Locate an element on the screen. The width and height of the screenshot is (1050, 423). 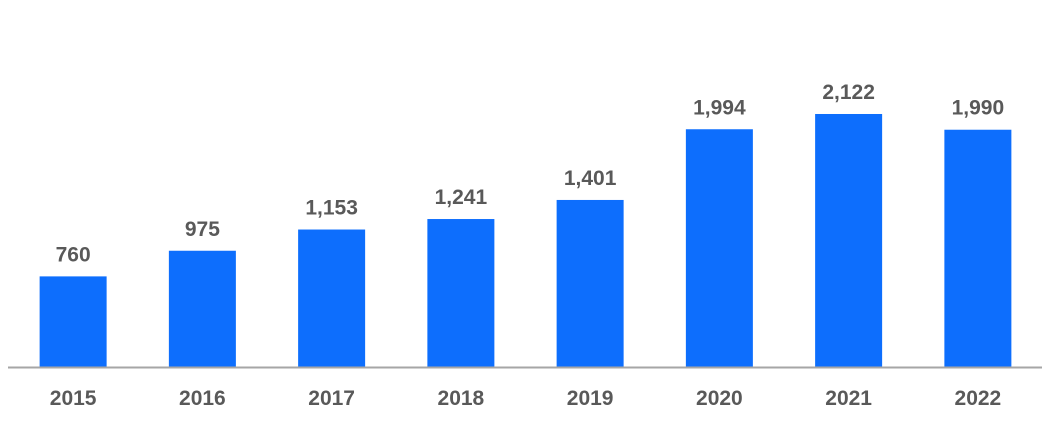
x-tick-label-2019: 2019 is located at coordinates (590, 398).